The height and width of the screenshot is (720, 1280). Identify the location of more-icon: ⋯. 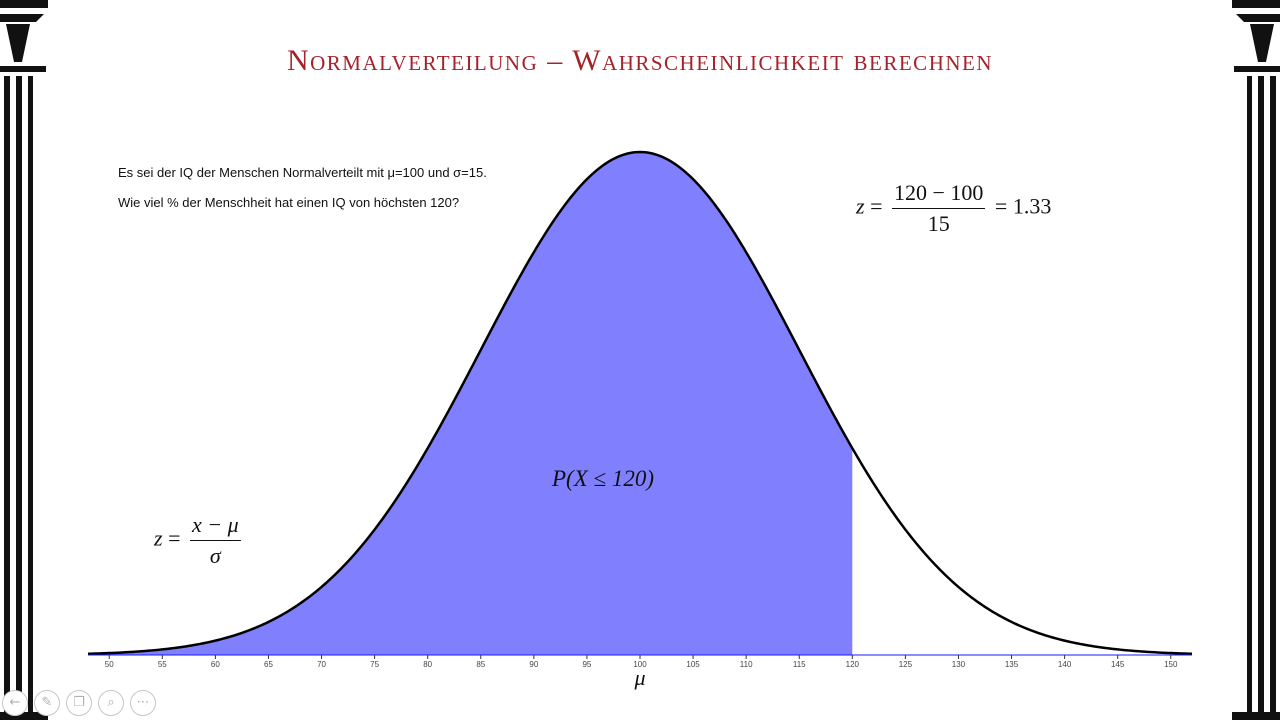
(143, 703).